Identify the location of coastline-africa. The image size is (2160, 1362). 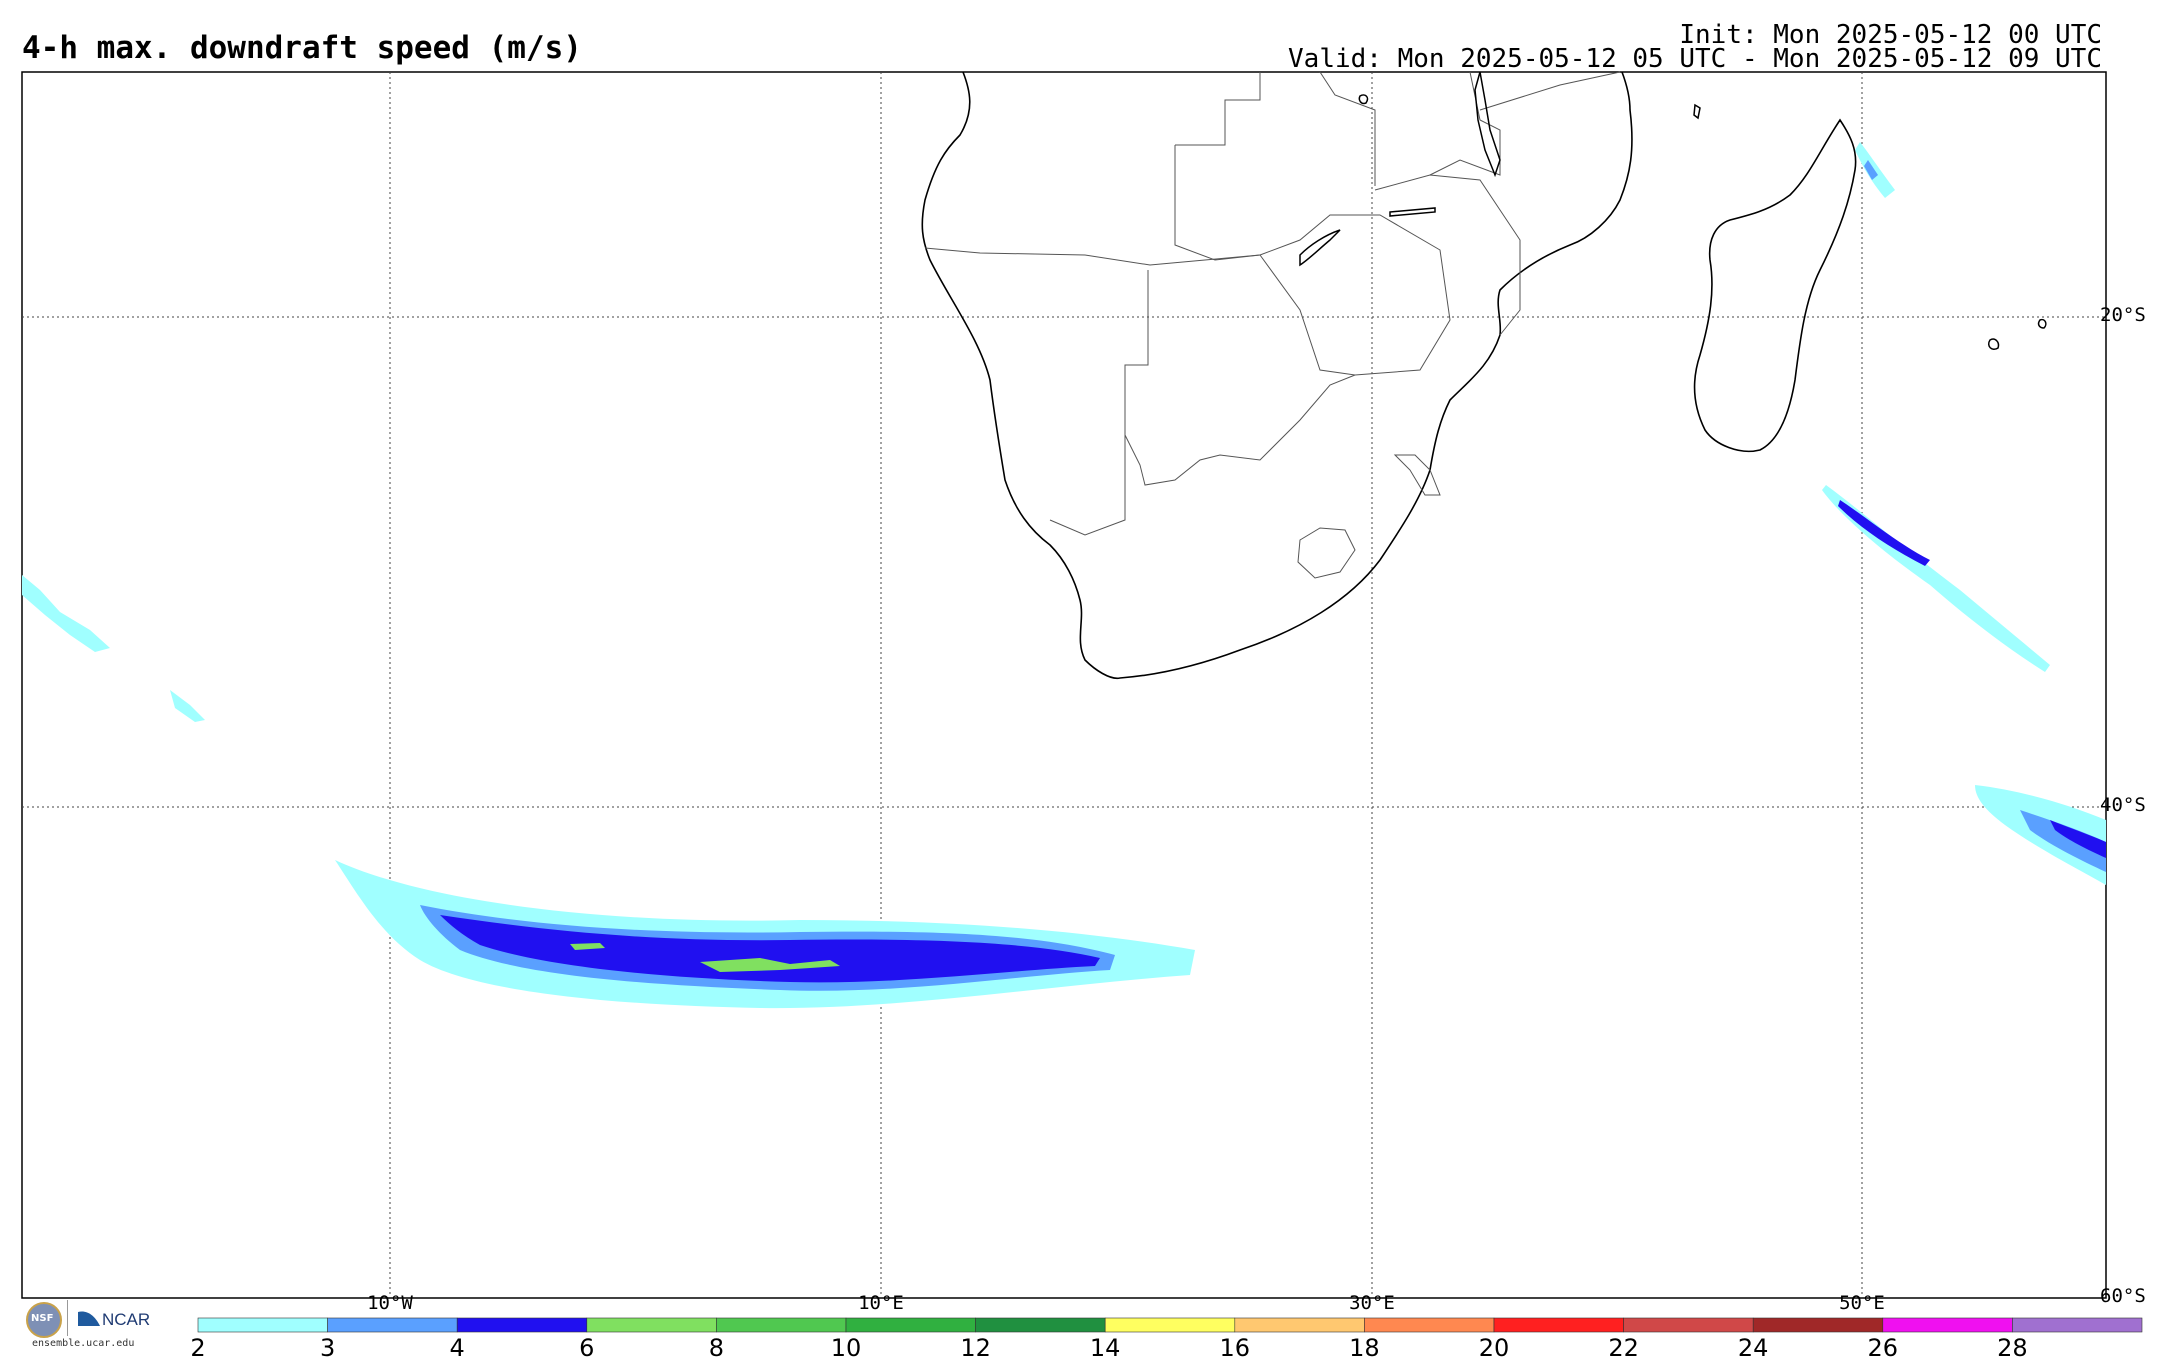
(1277, 375).